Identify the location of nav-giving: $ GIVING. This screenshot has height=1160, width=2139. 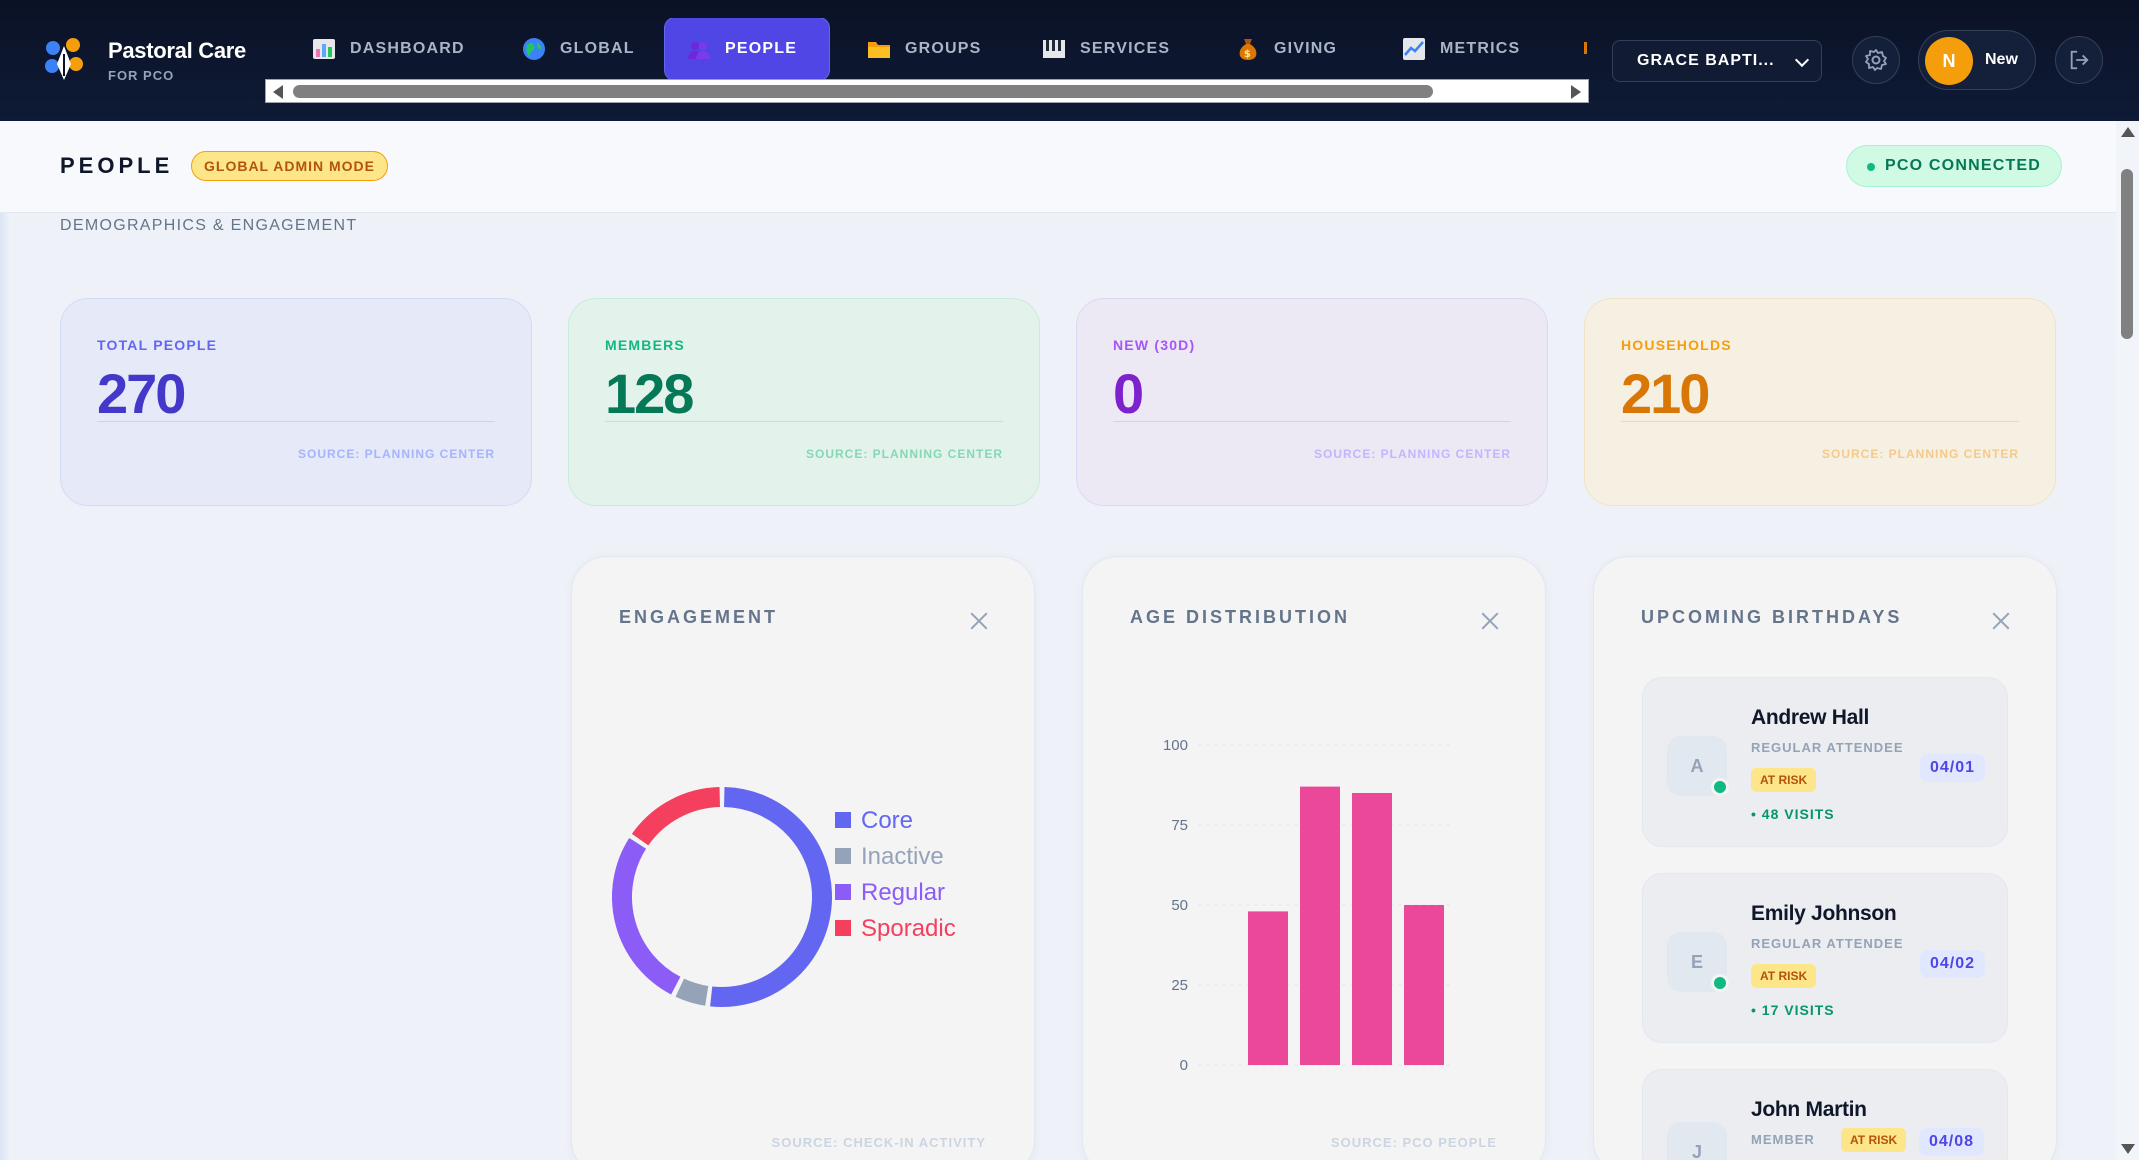
(1286, 49).